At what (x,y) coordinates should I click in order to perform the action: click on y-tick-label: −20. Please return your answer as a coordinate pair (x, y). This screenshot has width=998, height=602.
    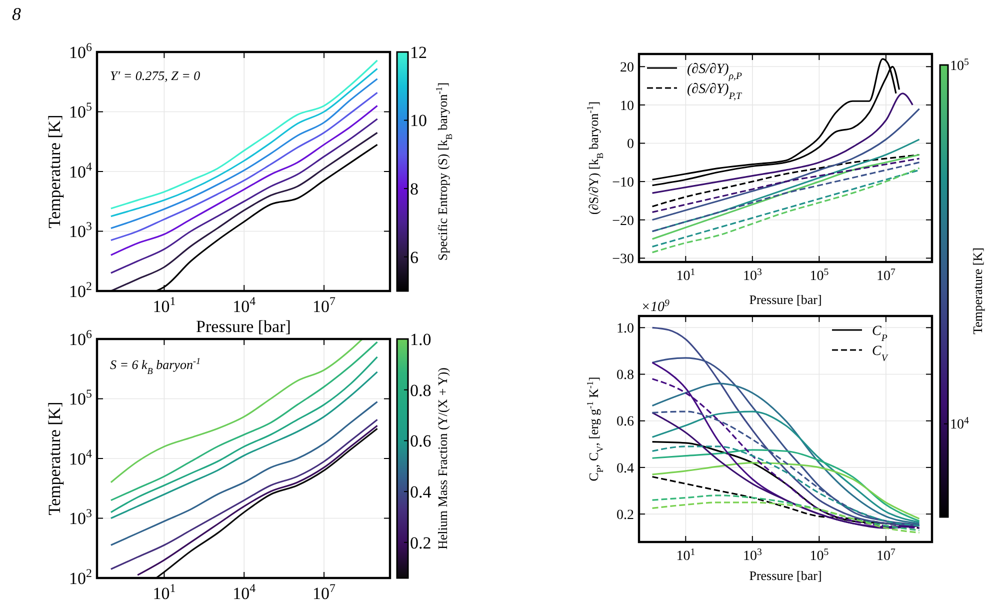
    Looking at the image, I should click on (623, 221).